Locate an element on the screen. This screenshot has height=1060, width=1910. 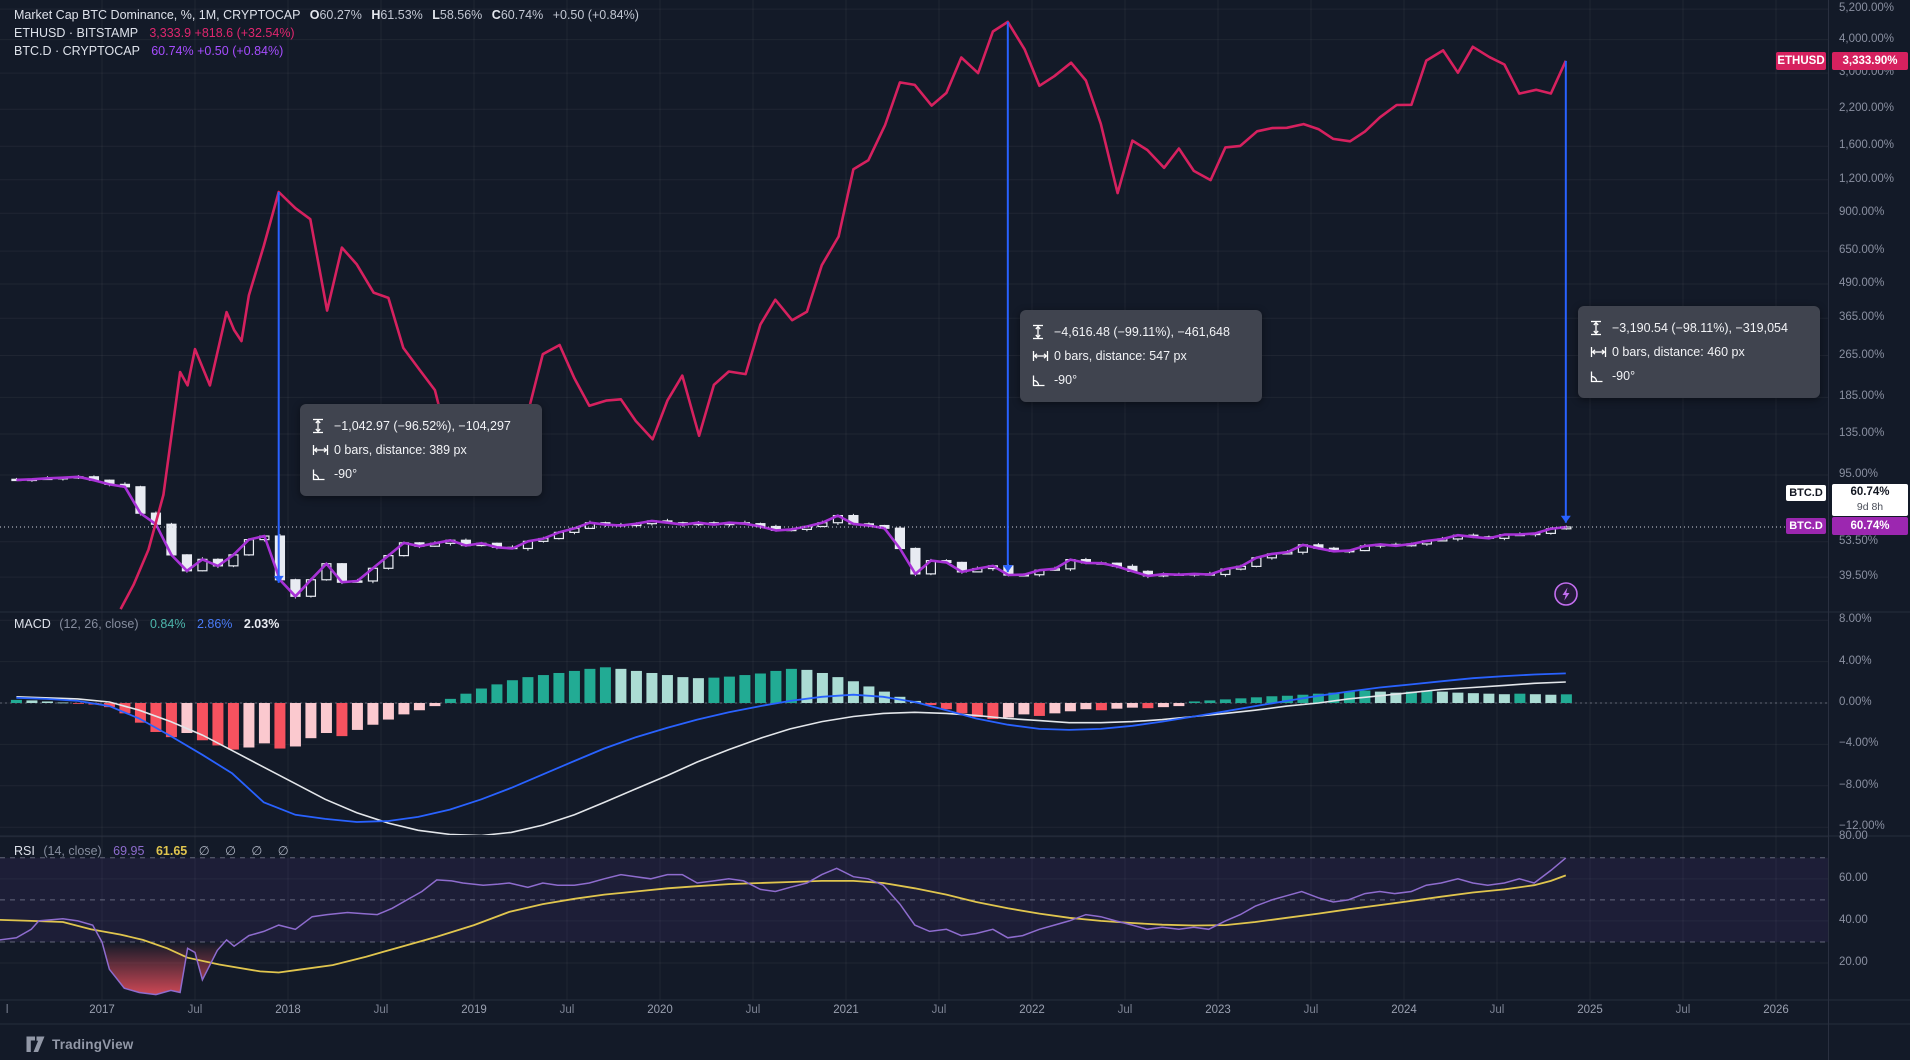
rsi-name: RSI is located at coordinates (24, 851).